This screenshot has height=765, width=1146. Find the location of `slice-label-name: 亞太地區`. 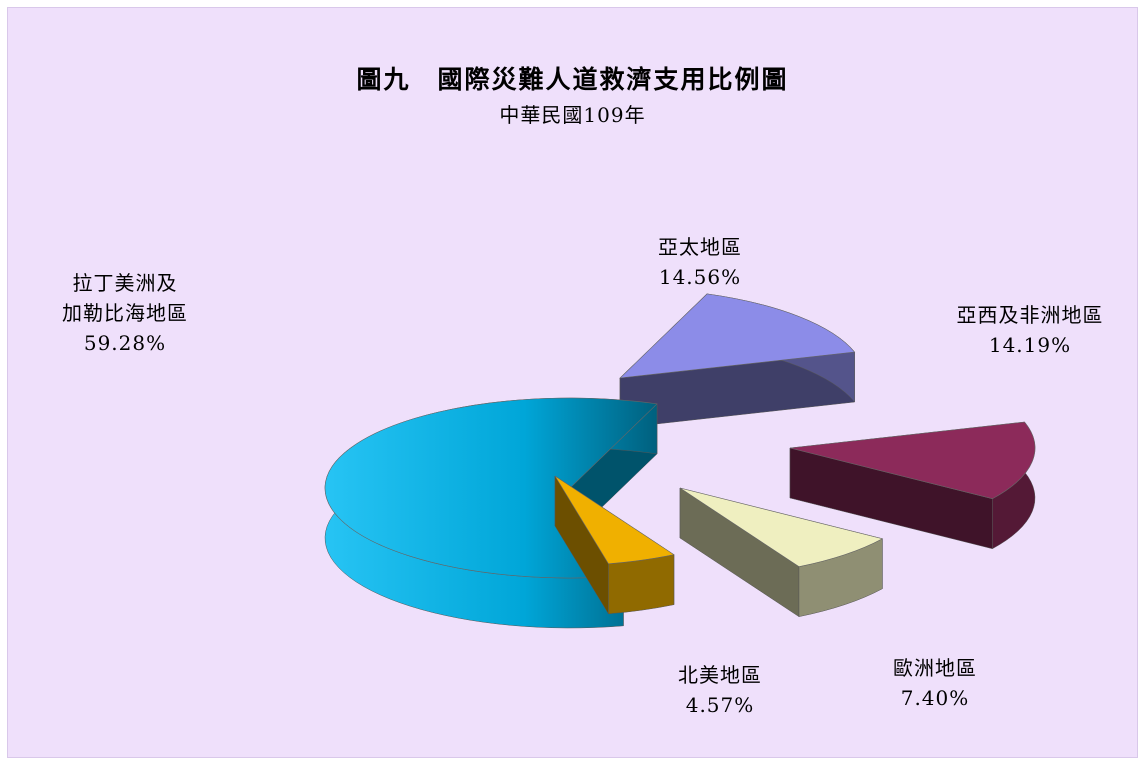

slice-label-name: 亞太地區 is located at coordinates (700, 247).